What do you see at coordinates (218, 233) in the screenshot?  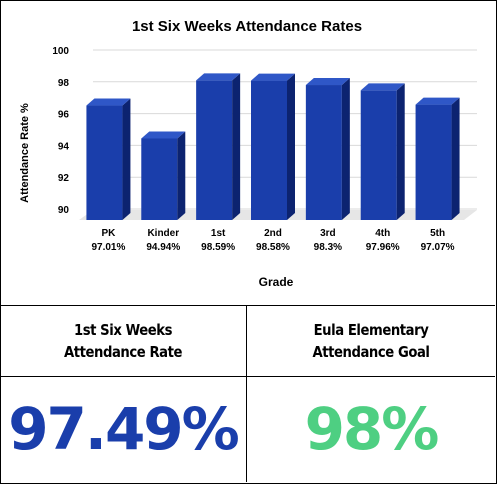 I see `x-tick-label: 1st` at bounding box center [218, 233].